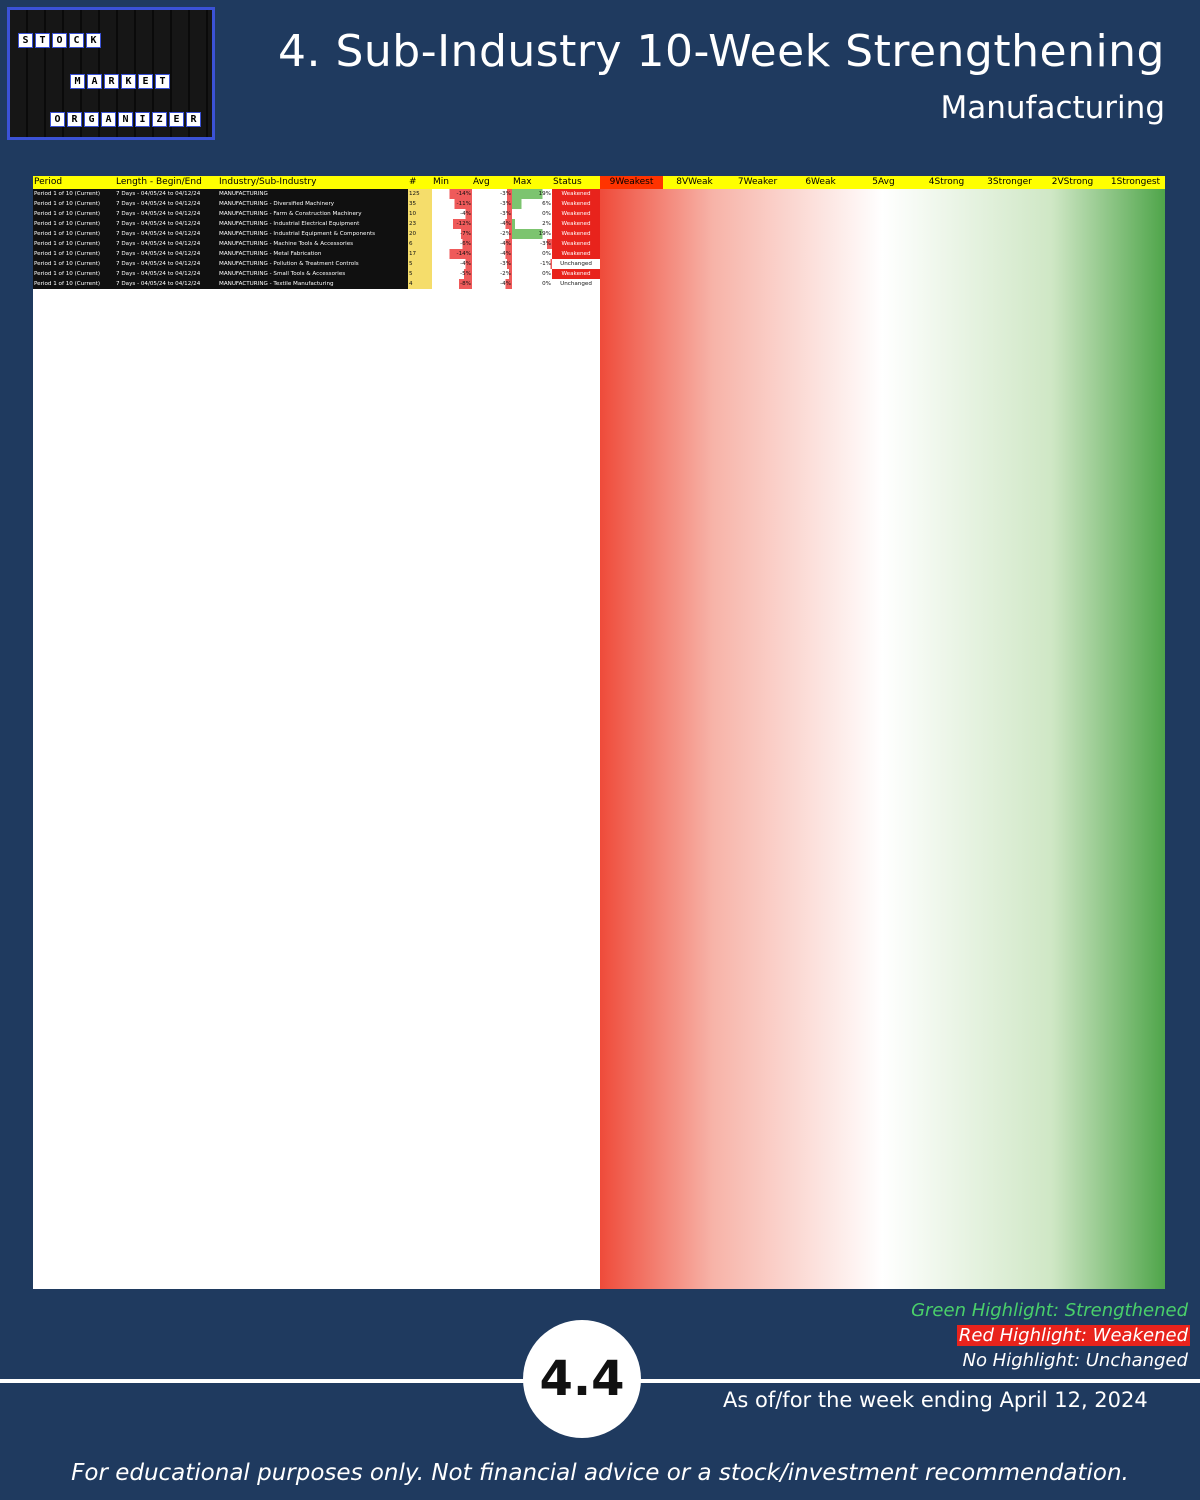  I want to click on count-cell: 20, so click(420, 234).